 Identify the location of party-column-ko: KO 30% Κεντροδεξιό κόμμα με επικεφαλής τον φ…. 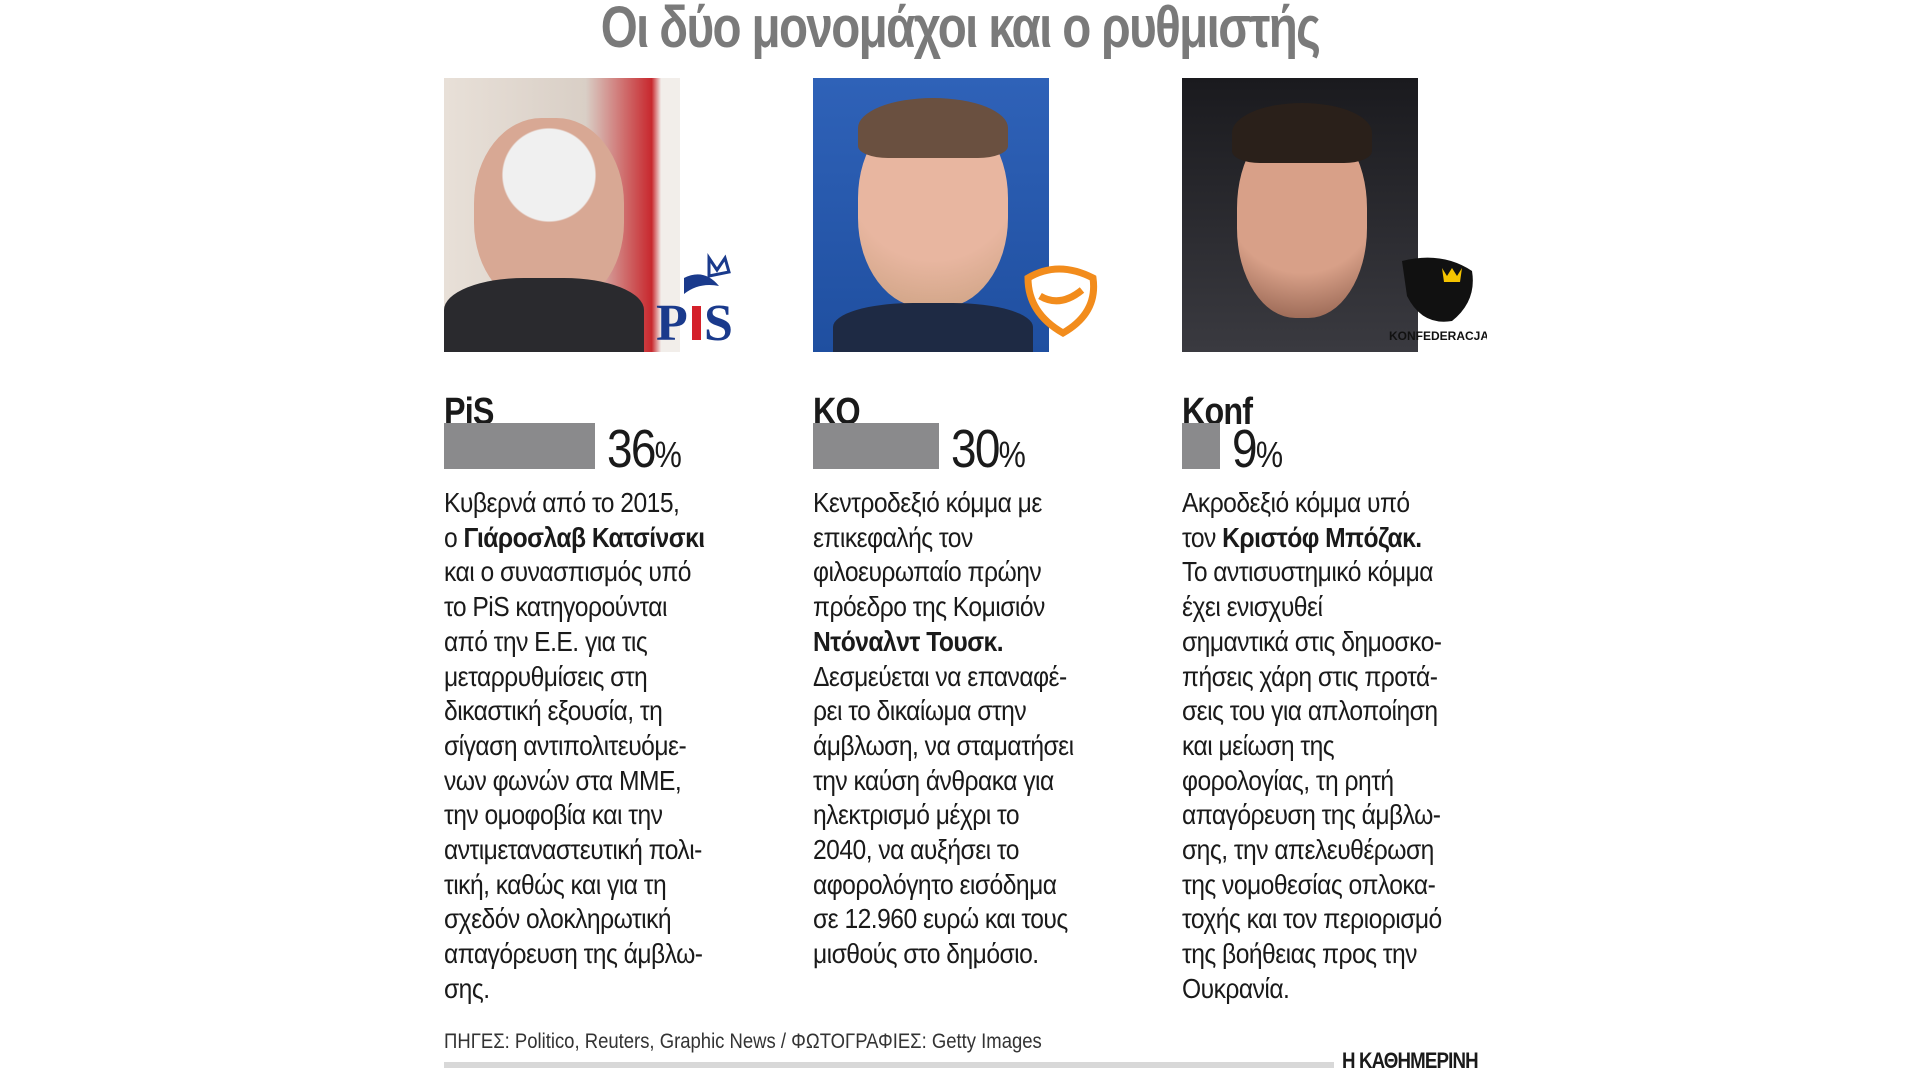
(978, 523).